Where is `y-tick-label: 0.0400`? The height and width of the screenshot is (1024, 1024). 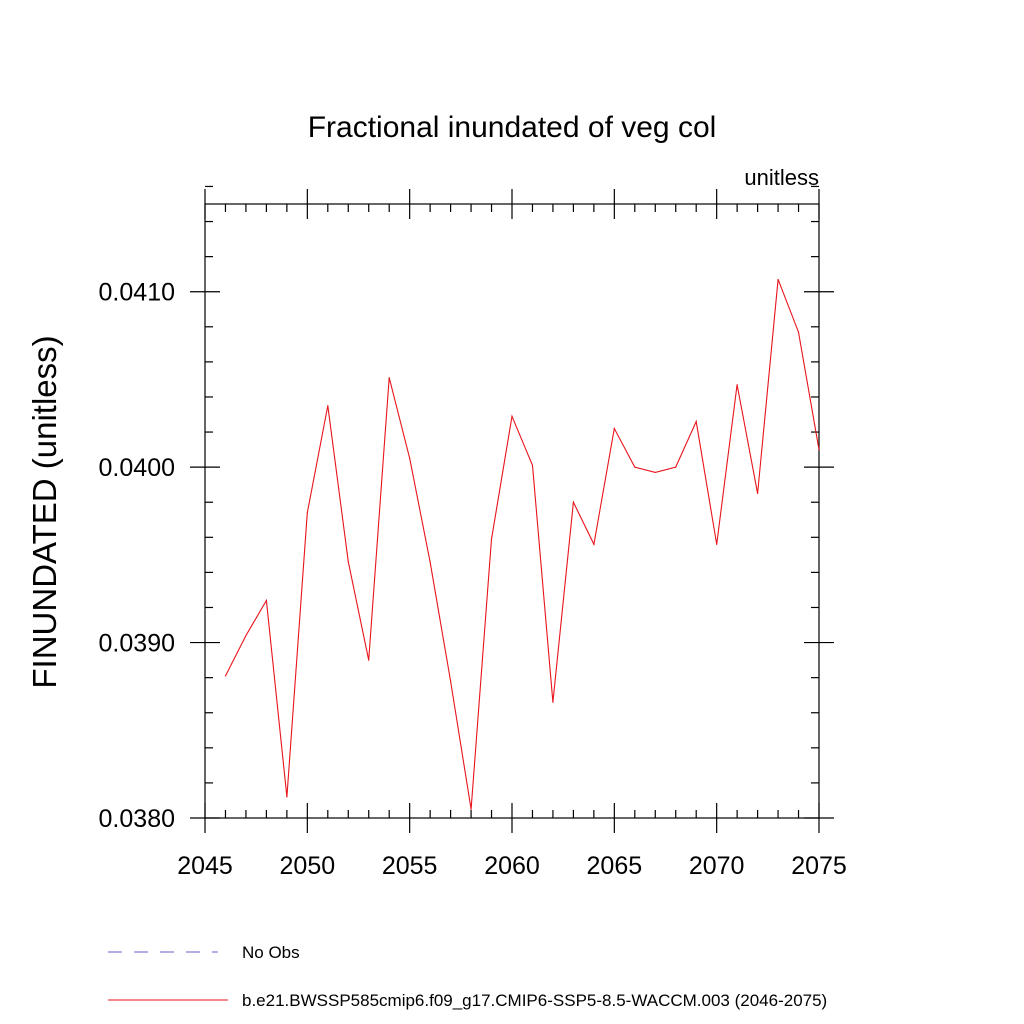
y-tick-label: 0.0400 is located at coordinates (137, 468).